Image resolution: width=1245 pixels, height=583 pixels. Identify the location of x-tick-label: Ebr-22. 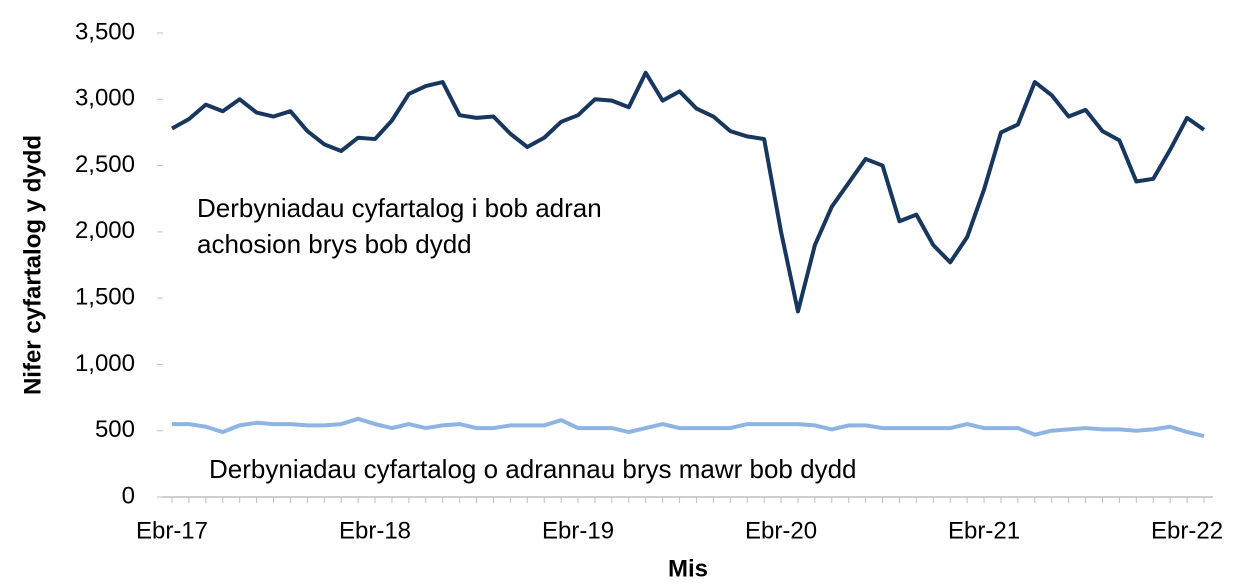
(1187, 530).